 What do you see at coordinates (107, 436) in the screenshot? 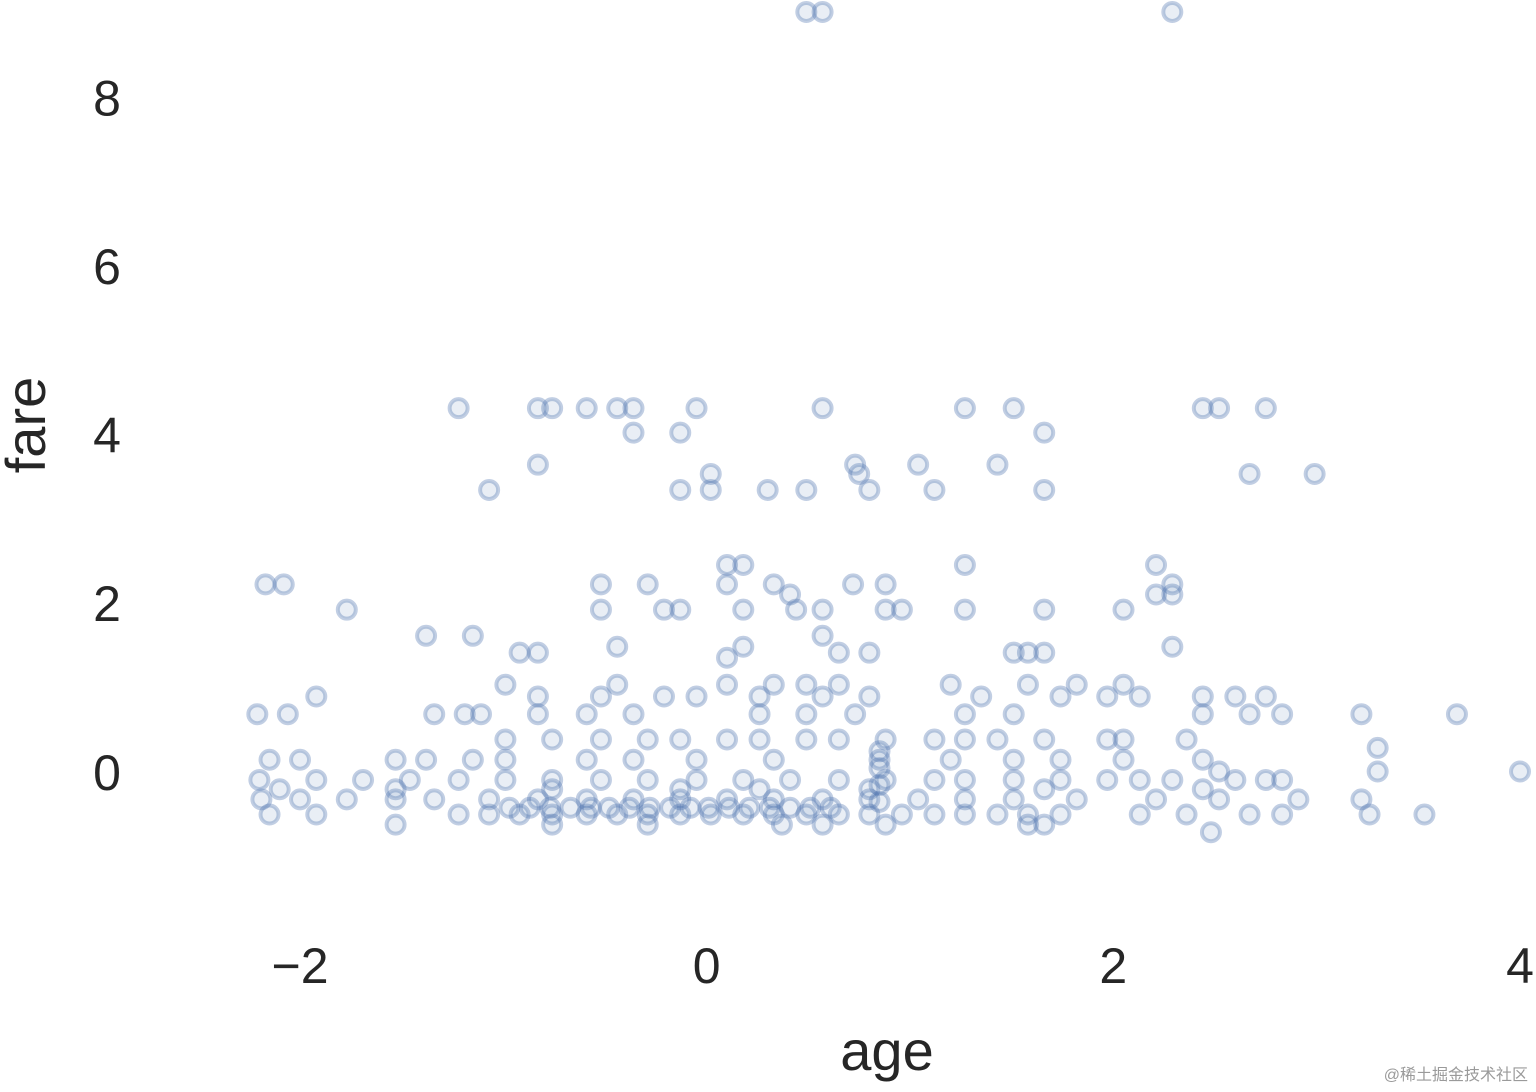
I see `y-tick-label: 4` at bounding box center [107, 436].